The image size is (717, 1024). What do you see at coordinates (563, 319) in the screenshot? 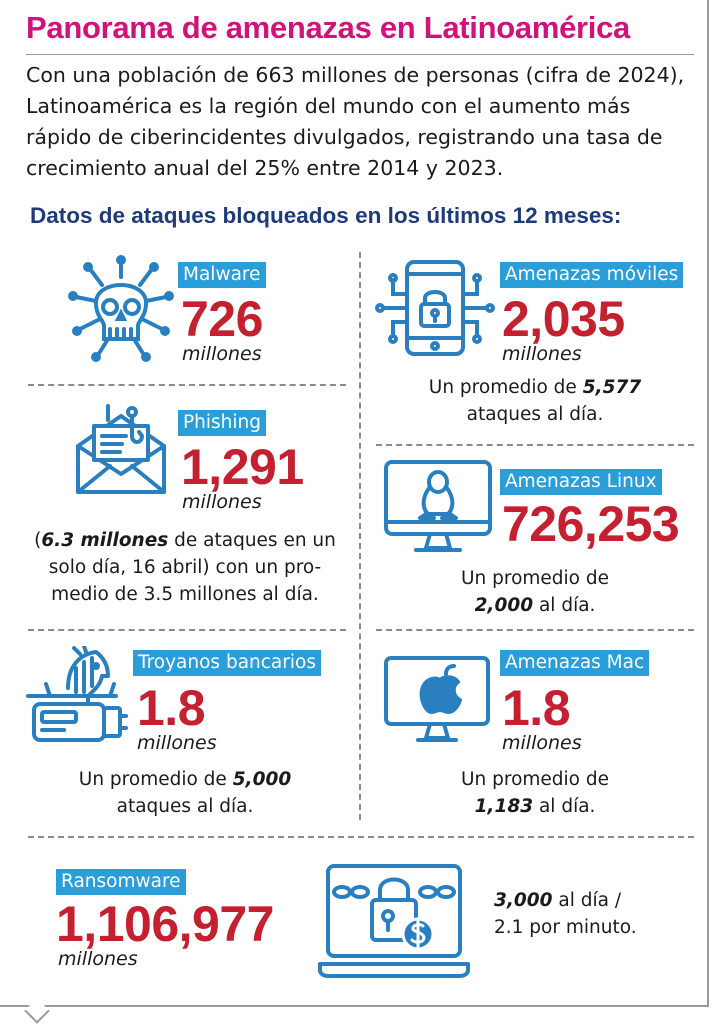
I see `mobile-value: 2,035` at bounding box center [563, 319].